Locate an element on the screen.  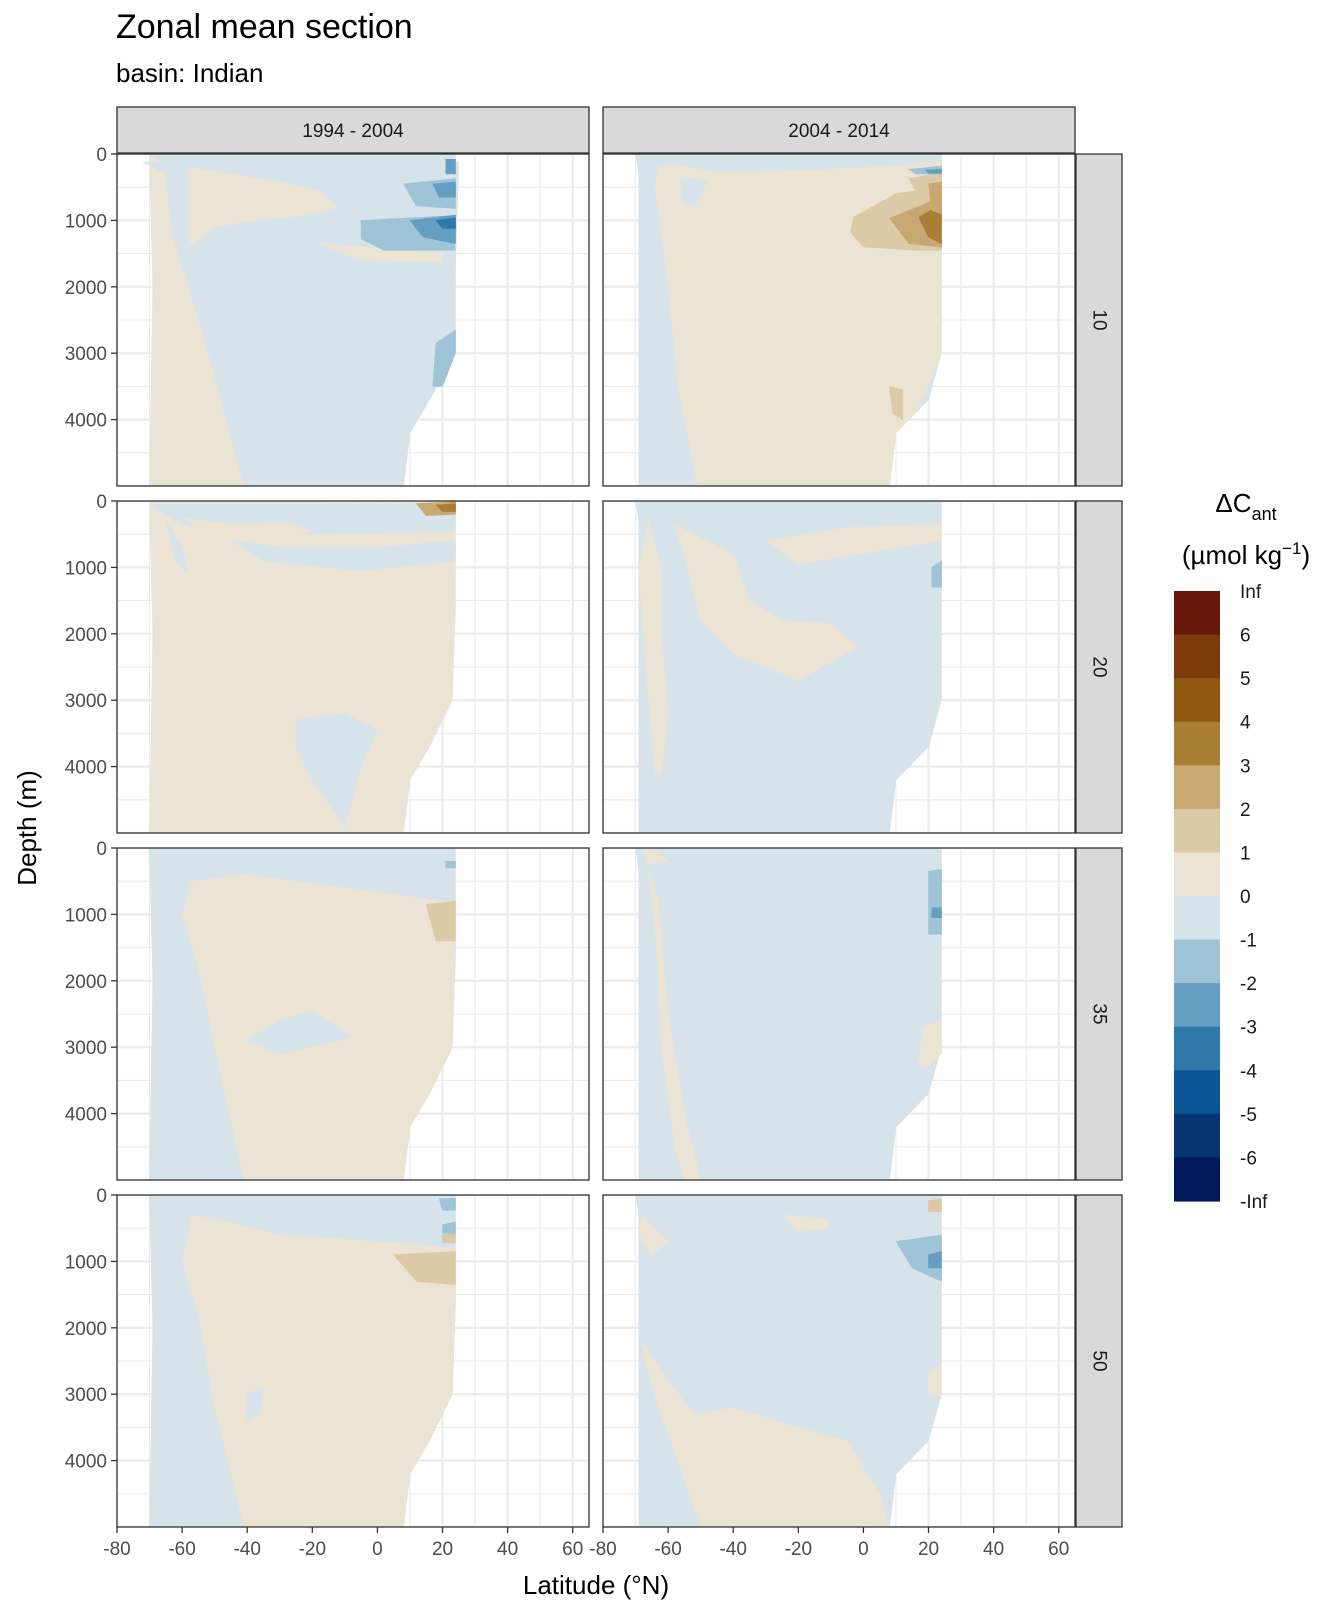
legend-label: 3 is located at coordinates (1245, 766).